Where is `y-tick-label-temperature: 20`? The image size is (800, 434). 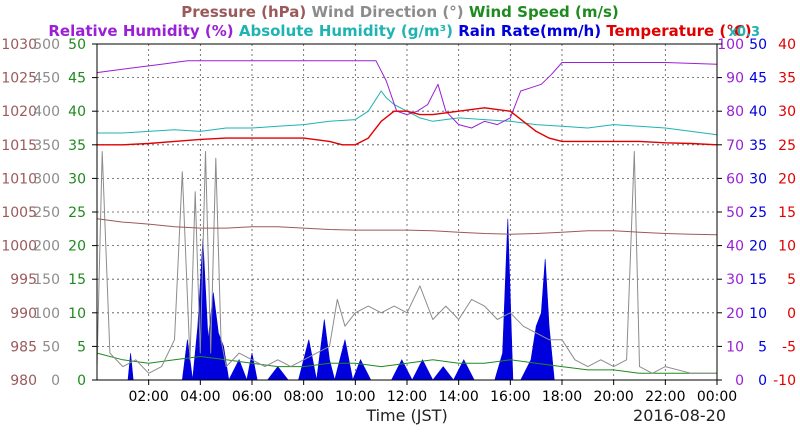 y-tick-label-temperature: 20 is located at coordinates (787, 179).